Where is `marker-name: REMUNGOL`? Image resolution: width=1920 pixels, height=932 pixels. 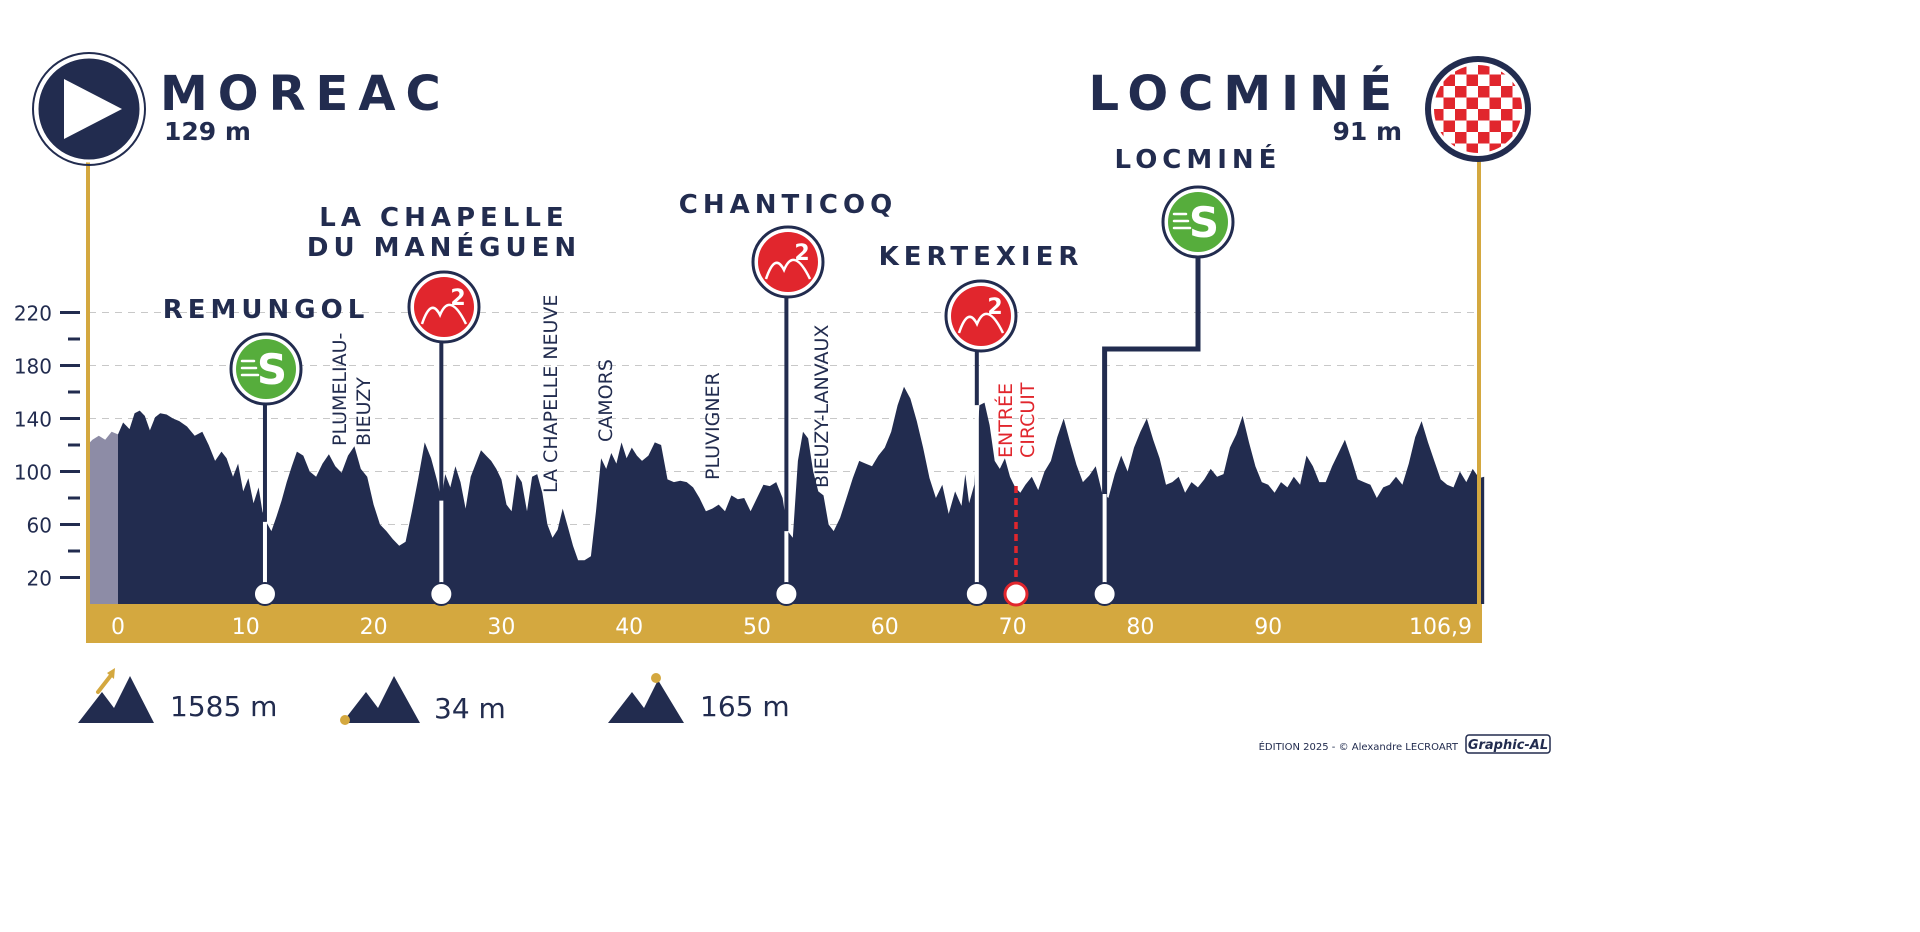
marker-name: REMUNGOL is located at coordinates (266, 310).